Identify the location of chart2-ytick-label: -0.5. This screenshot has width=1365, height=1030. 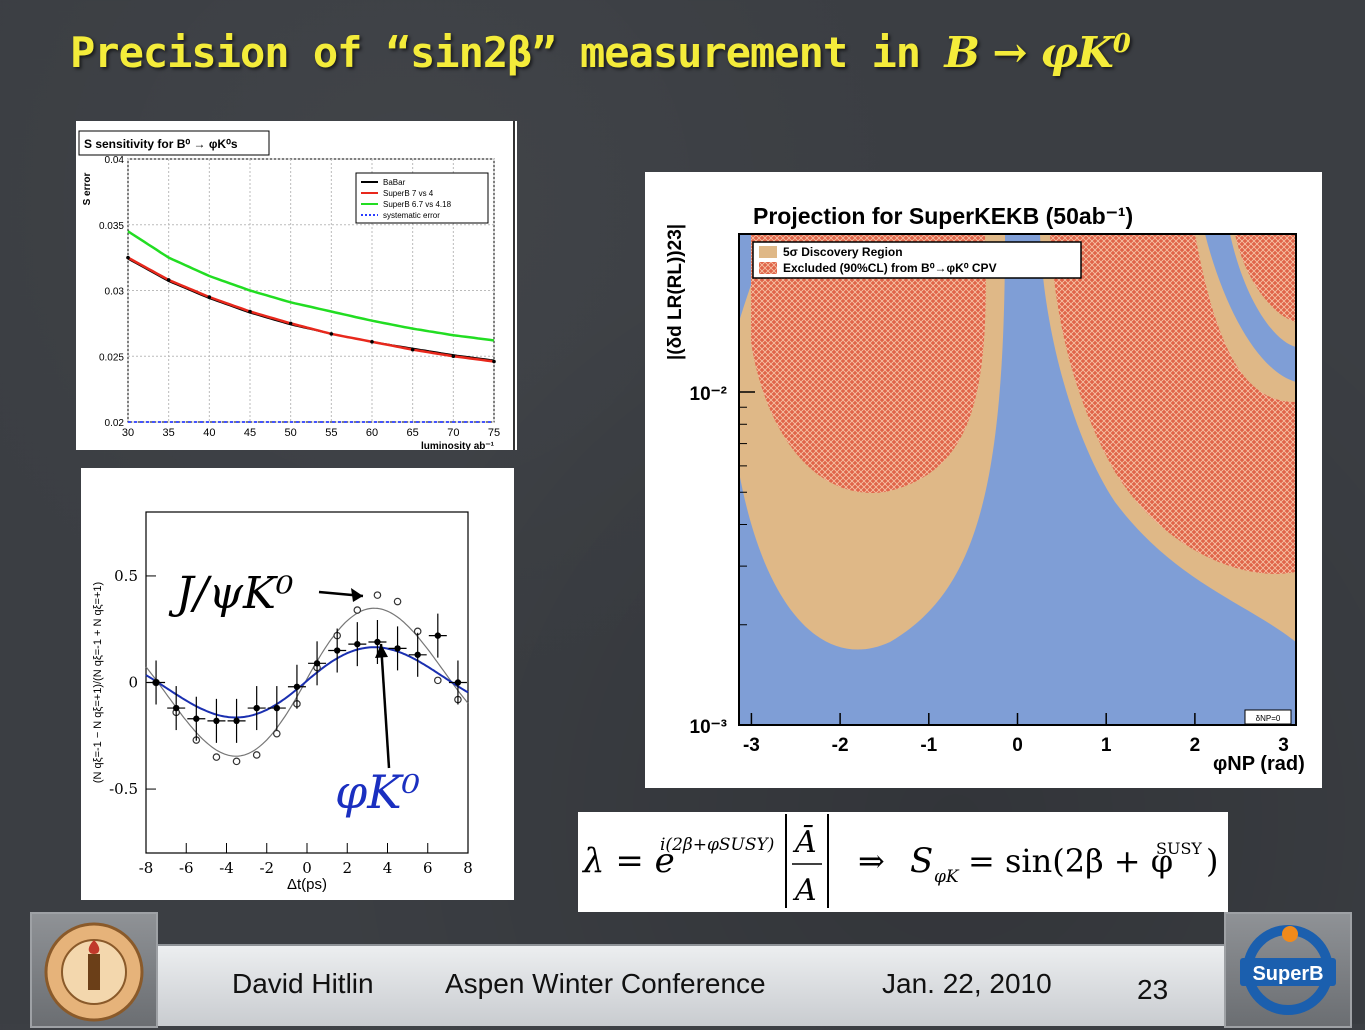
(123, 789).